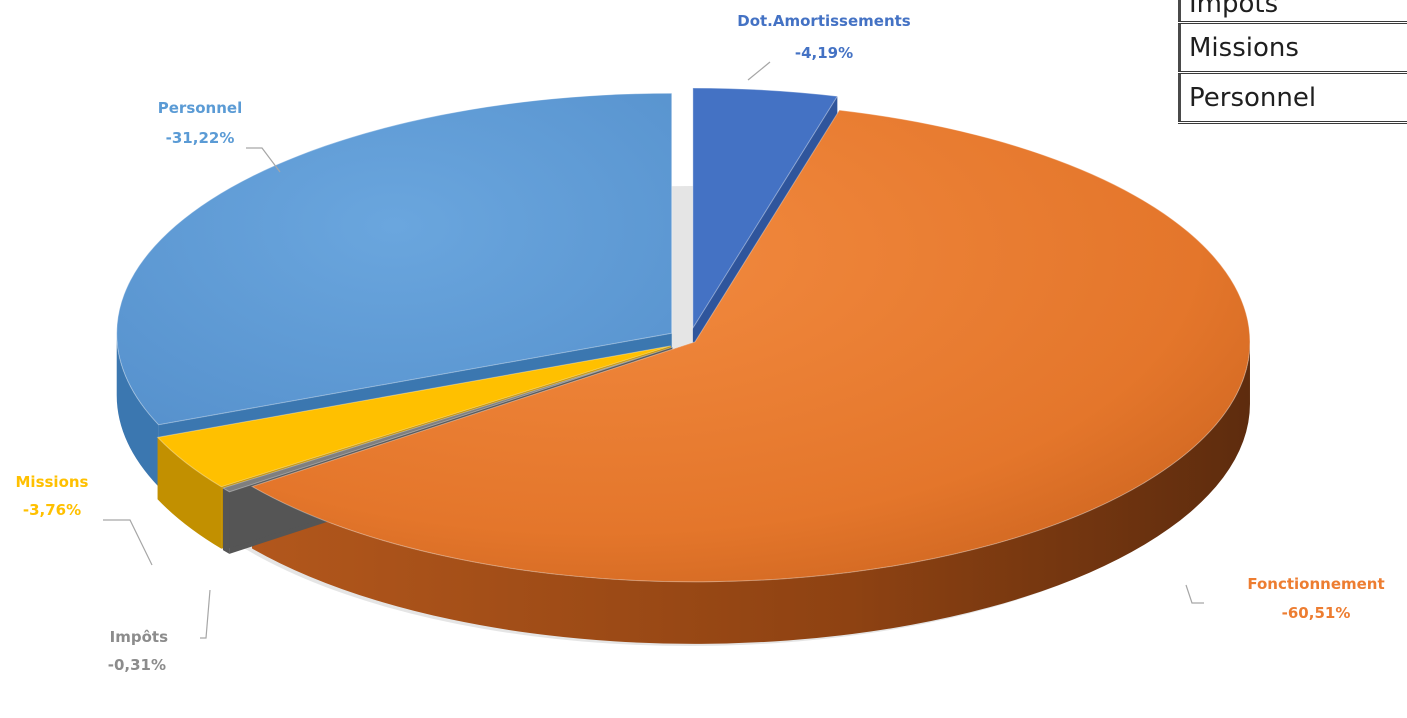 The height and width of the screenshot is (718, 1407). Describe the element at coordinates (759, 71) in the screenshot. I see `leader-line-dot-amortissements` at that location.